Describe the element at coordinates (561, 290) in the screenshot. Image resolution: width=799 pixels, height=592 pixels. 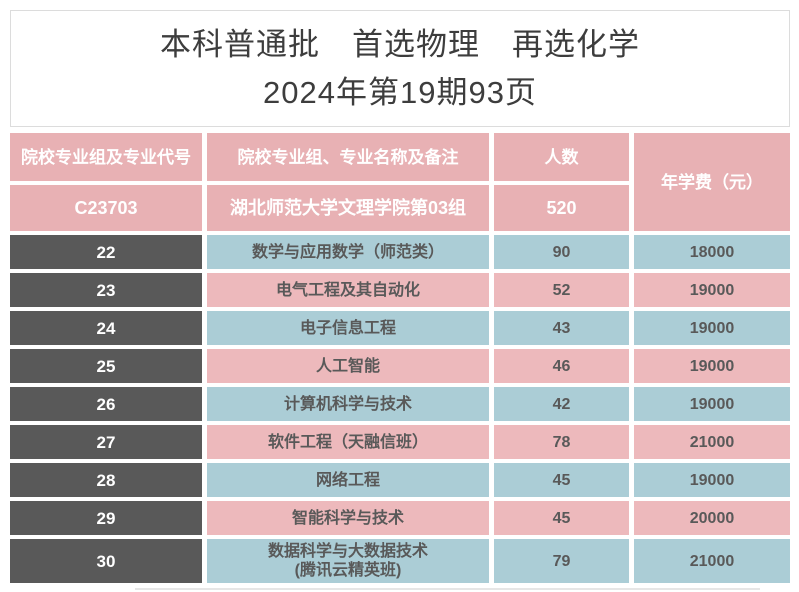
I see `major-count-cell: 52` at that location.